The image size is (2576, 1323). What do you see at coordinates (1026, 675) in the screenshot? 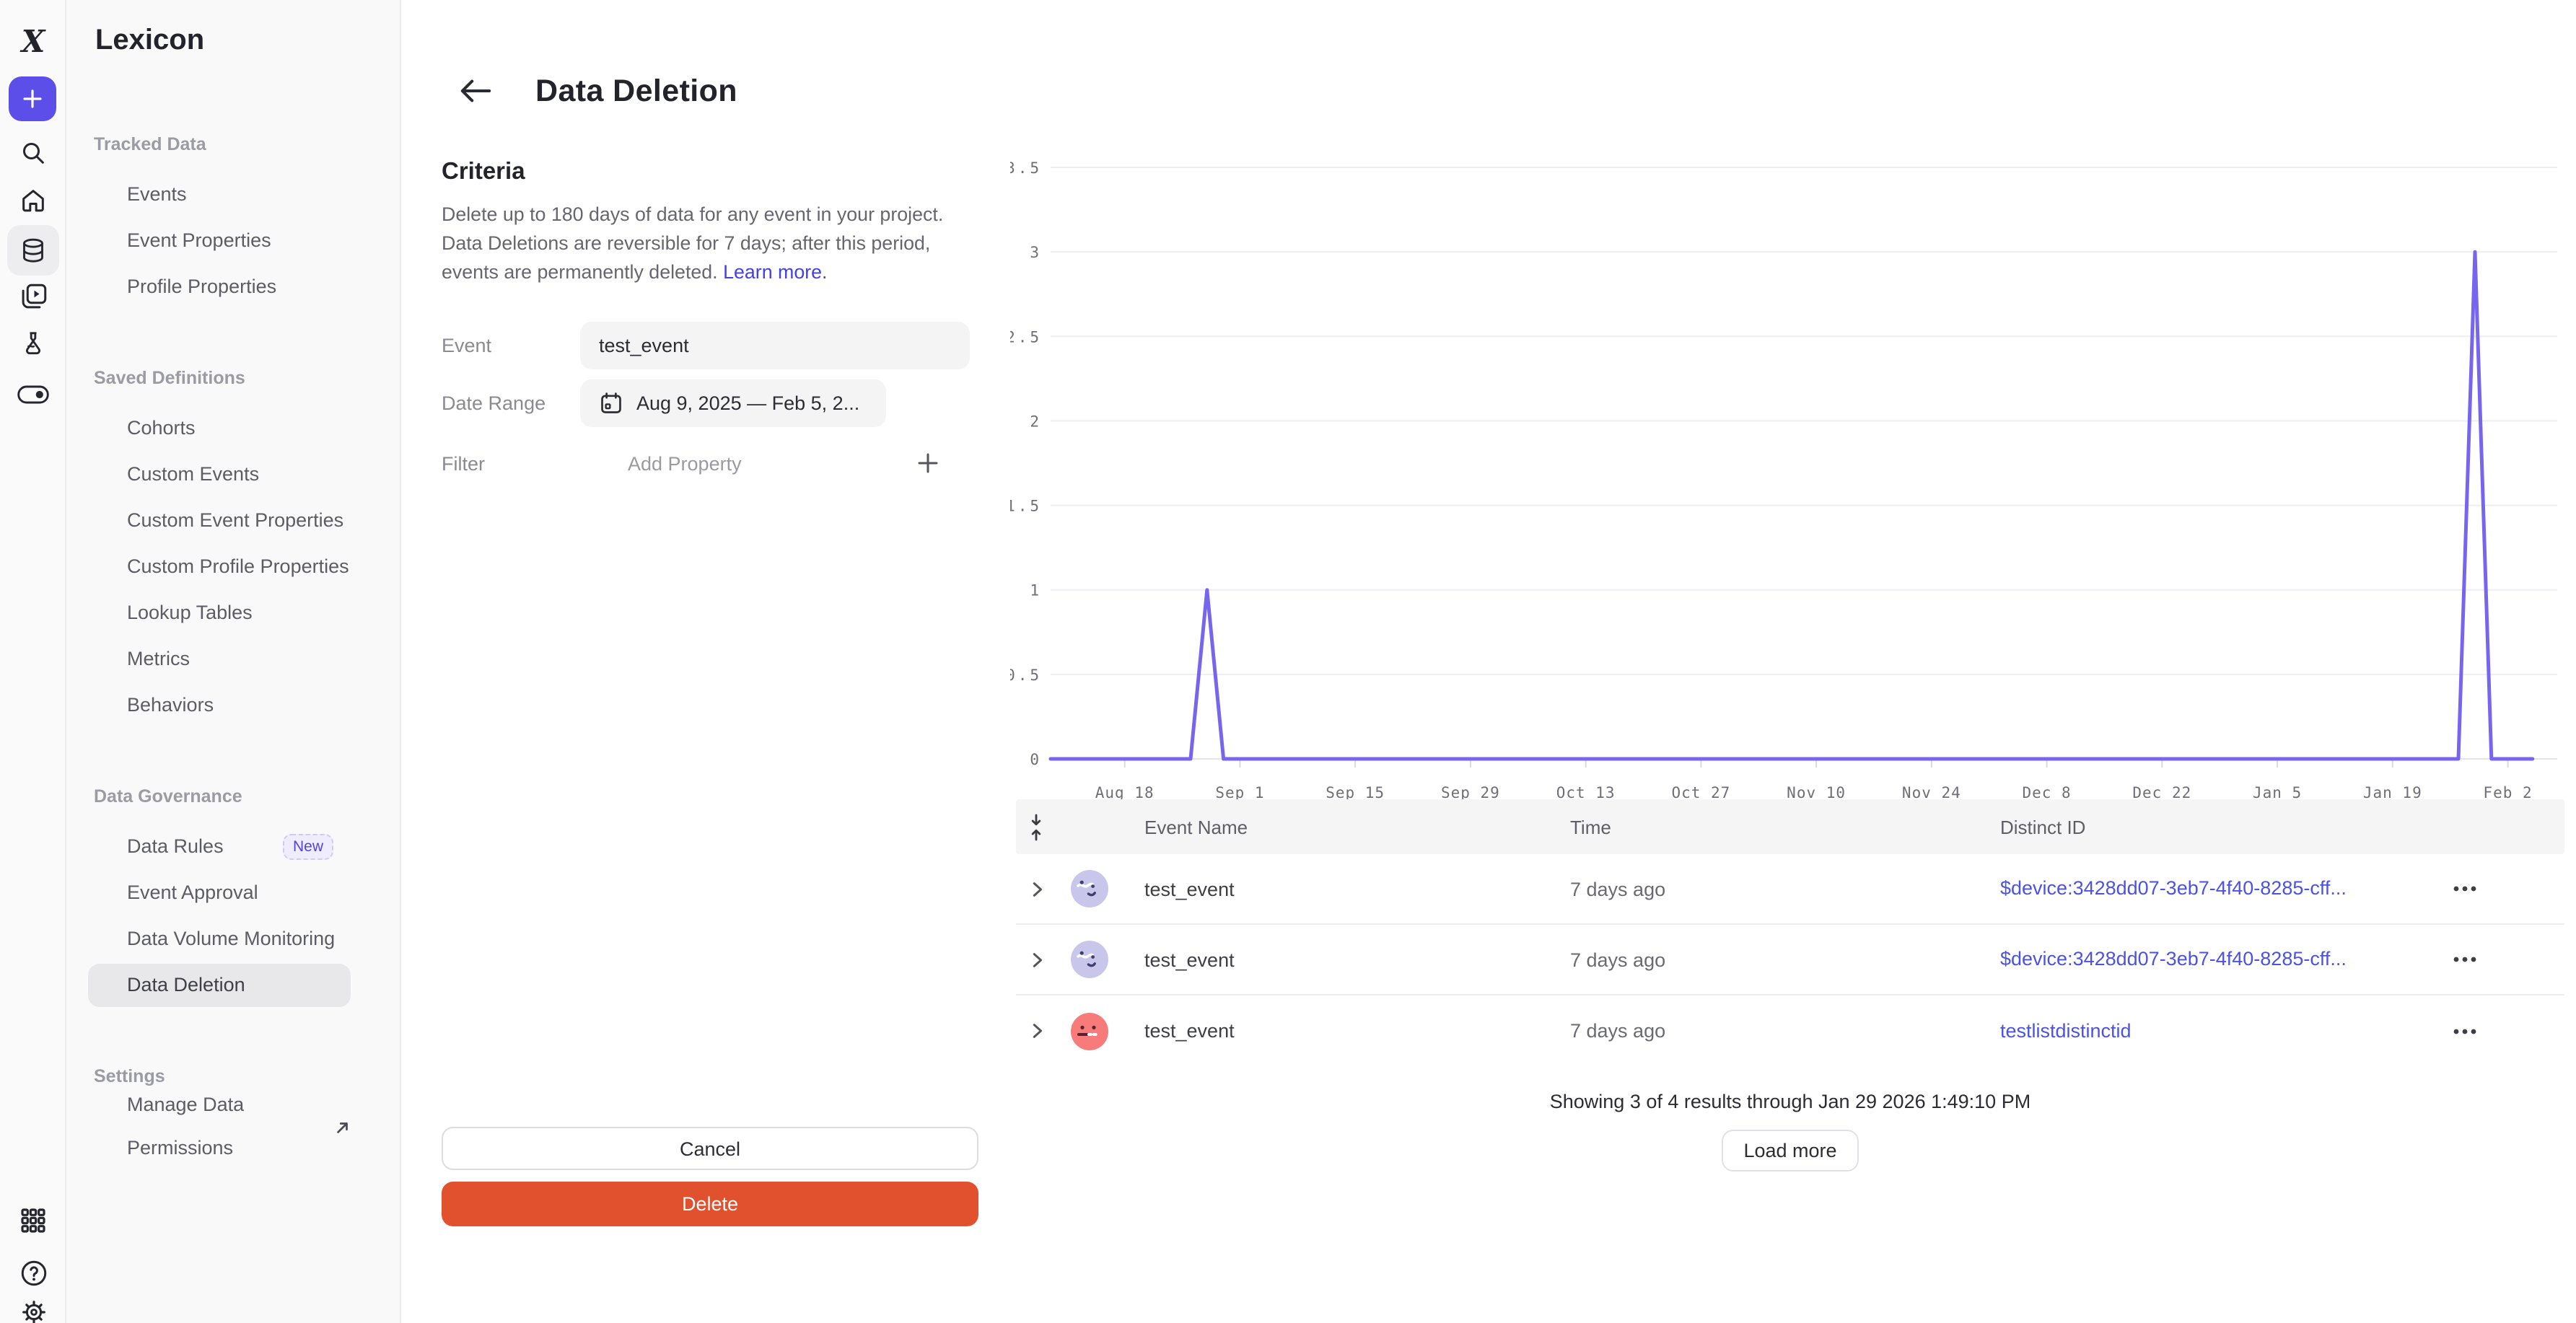
I see `y-axis-label: 0.5` at bounding box center [1026, 675].